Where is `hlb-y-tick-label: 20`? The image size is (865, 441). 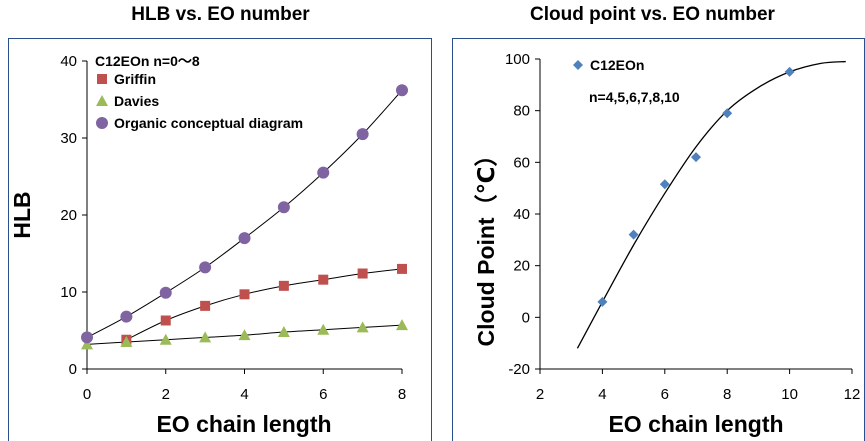
hlb-y-tick-label: 20 is located at coordinates (68, 215).